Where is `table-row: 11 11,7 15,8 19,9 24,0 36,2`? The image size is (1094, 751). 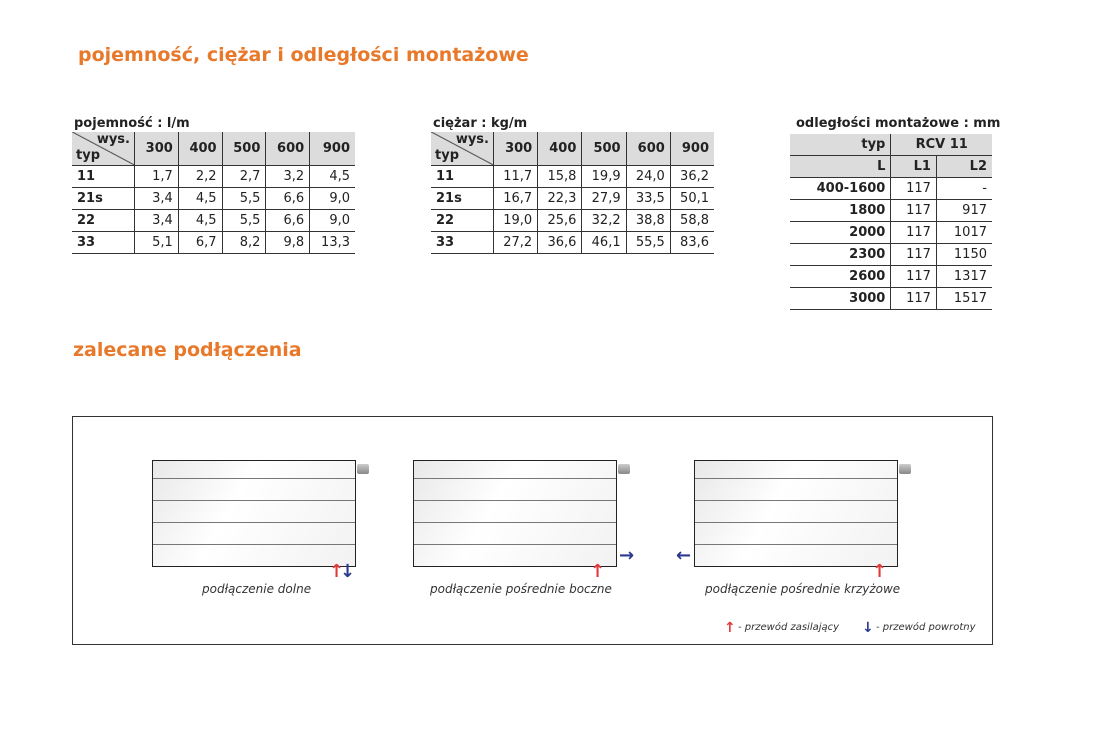 table-row: 11 11,7 15,8 19,9 24,0 36,2 is located at coordinates (572, 176).